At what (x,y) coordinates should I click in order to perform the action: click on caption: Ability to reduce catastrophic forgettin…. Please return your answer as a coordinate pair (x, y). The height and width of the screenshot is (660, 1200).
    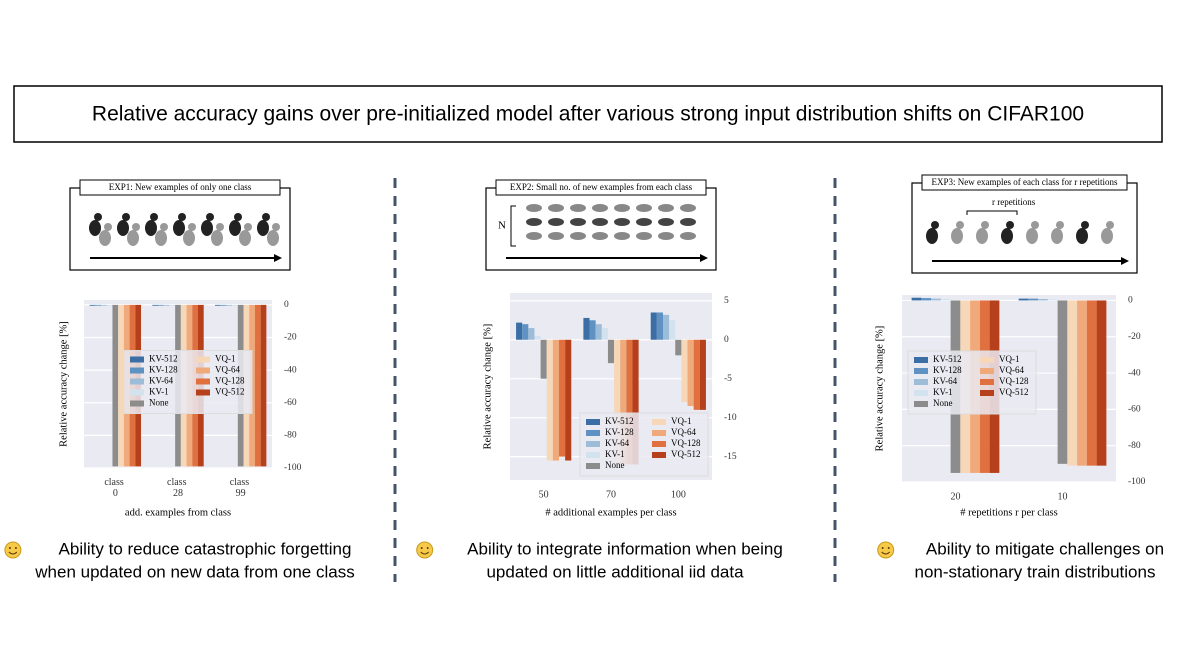
    Looking at the image, I should click on (205, 548).